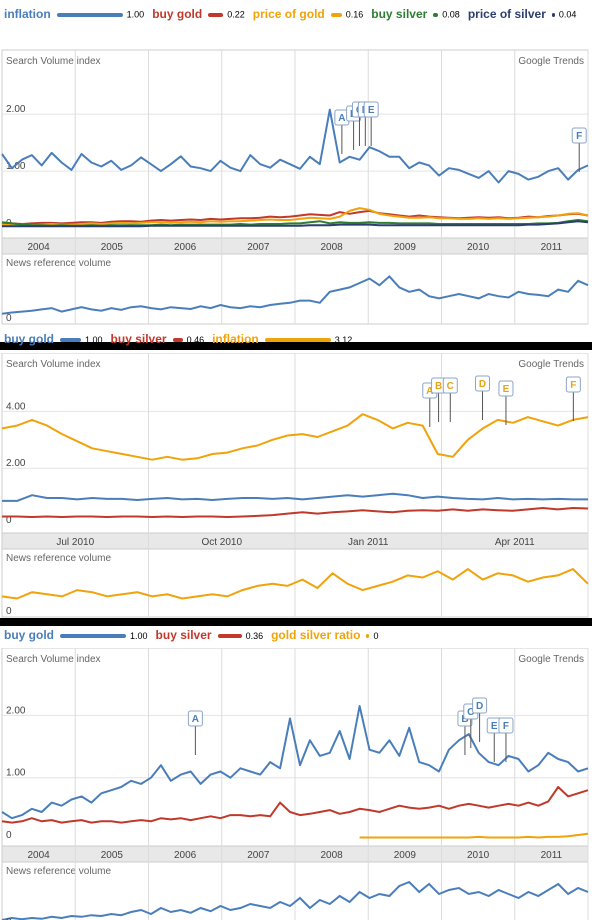 This screenshot has width=592, height=920. I want to click on x-tick-label: Apr 2011, so click(515, 542).